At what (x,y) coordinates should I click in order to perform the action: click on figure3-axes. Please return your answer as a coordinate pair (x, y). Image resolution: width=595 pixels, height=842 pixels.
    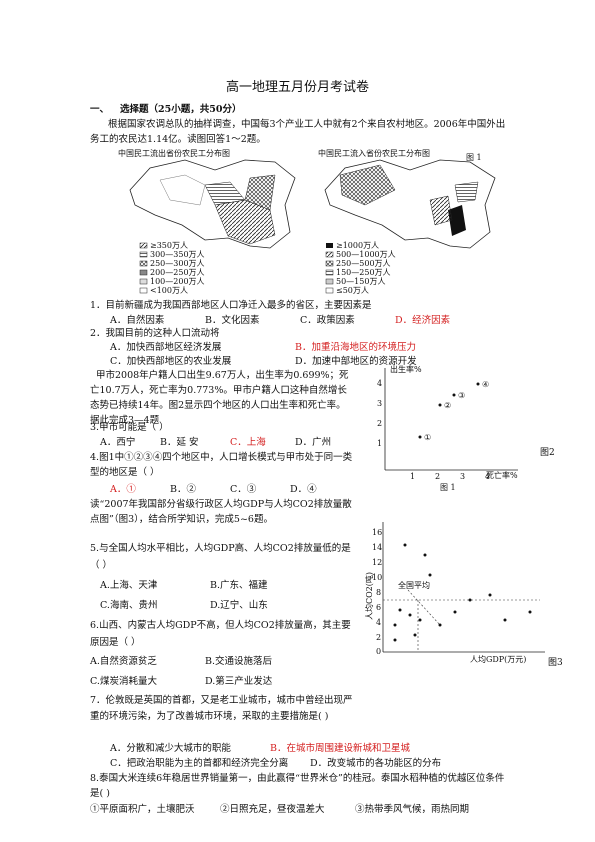
    Looking at the image, I should click on (463, 587).